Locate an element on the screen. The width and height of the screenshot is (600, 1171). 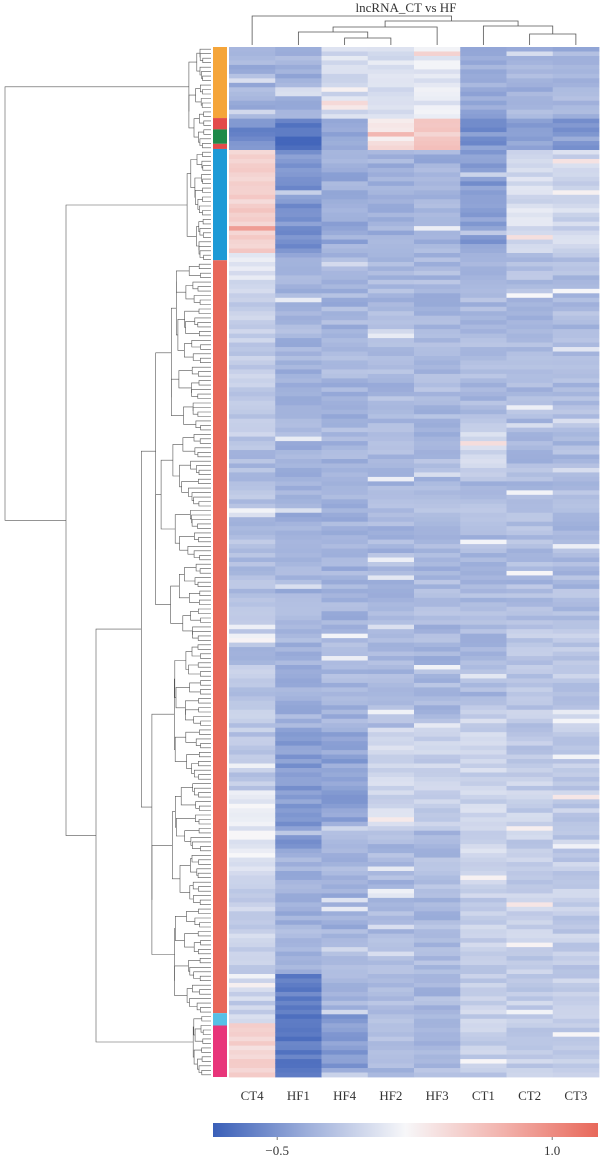
colorbar-tick-label: 1.0 is located at coordinates (552, 1150).